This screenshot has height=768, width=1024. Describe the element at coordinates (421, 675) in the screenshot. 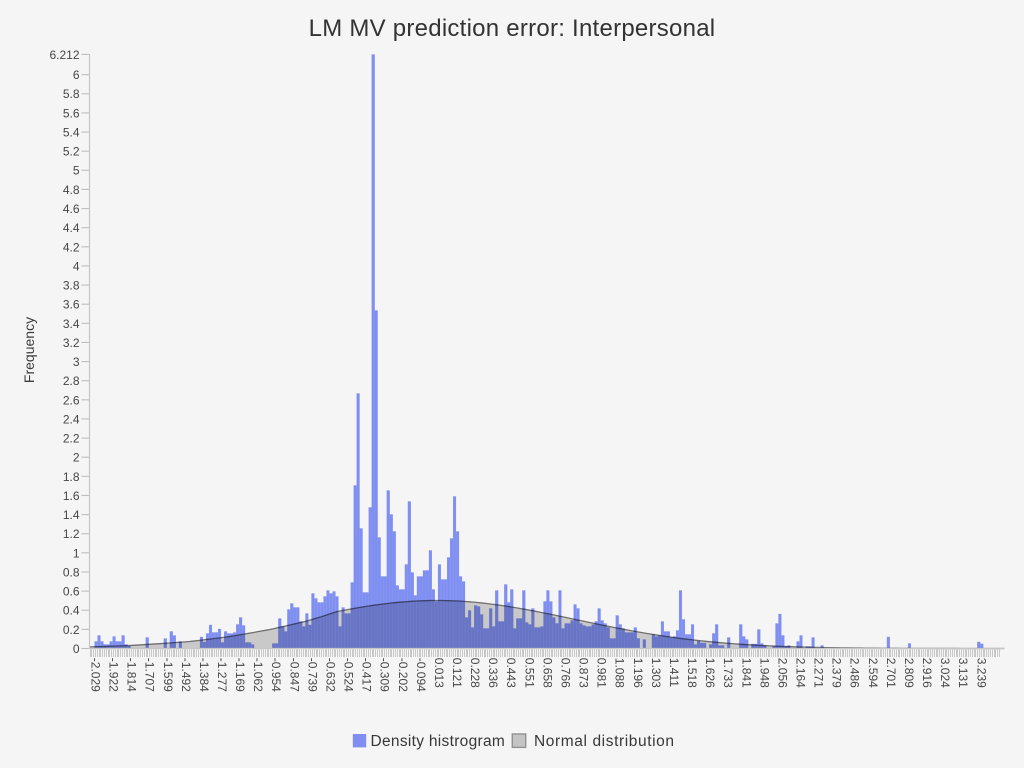

I see `svg-text: -0.094` at that location.